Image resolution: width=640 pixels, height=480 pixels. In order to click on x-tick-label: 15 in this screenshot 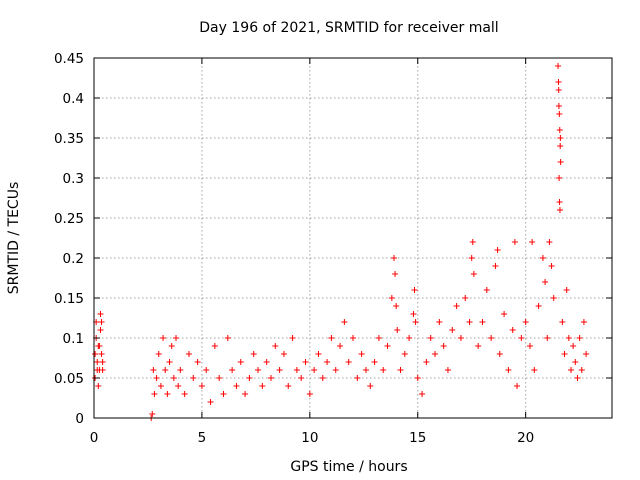, I will do `click(417, 438)`.